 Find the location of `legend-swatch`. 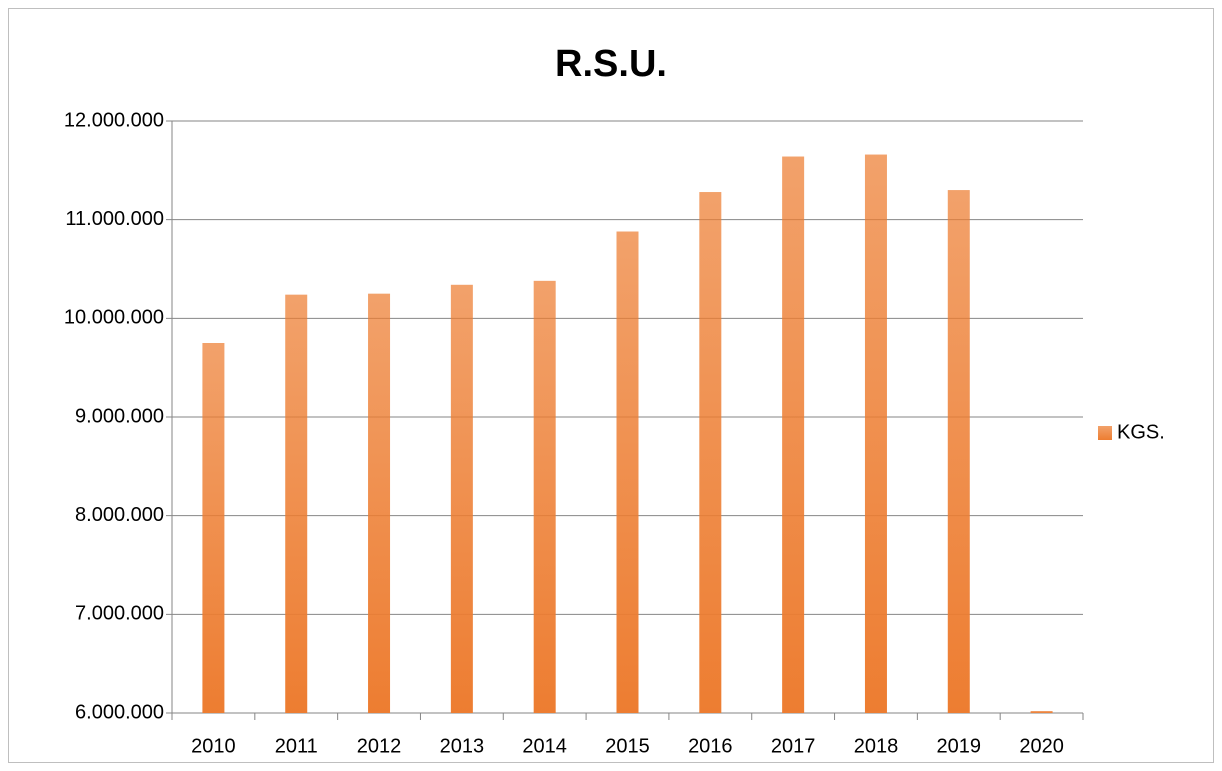

legend-swatch is located at coordinates (1105, 433).